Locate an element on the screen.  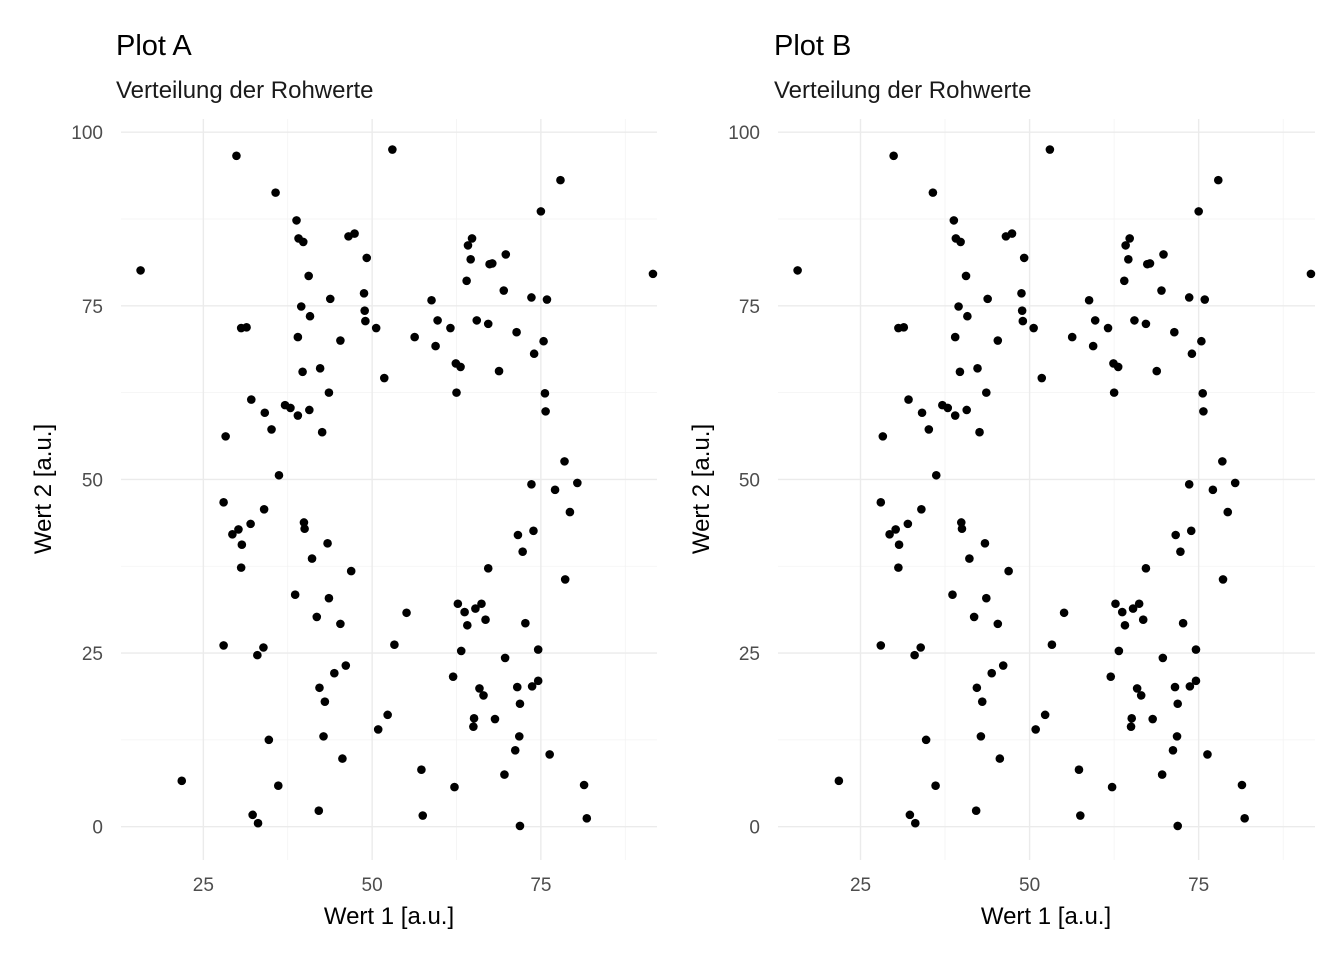
x-tick-label: 25 is located at coordinates (860, 885).